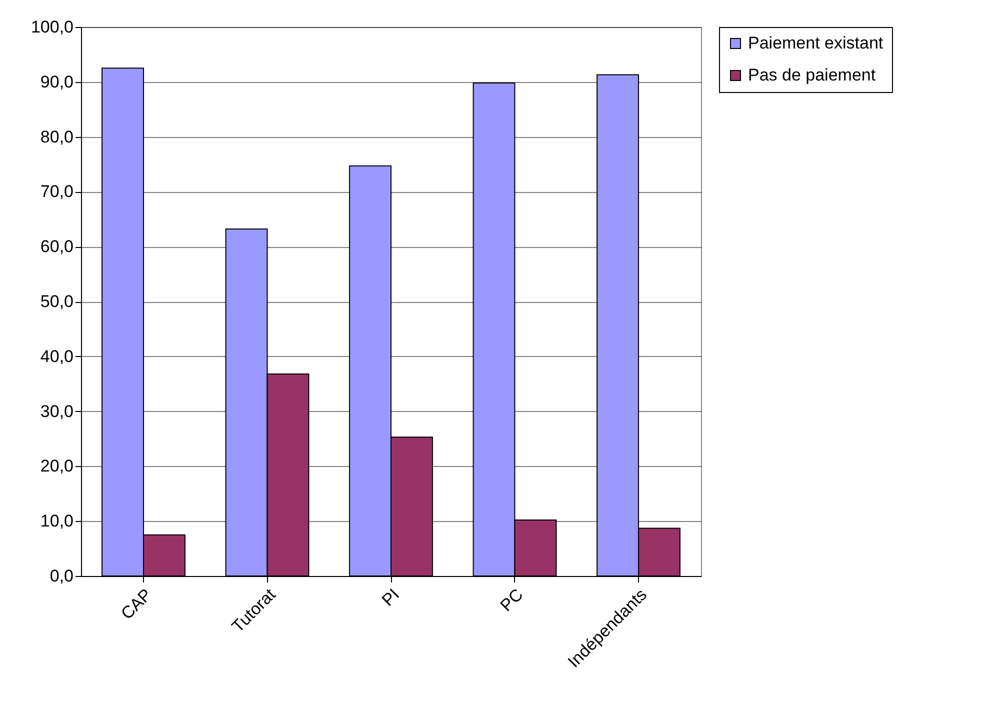 This screenshot has width=983, height=722. I want to click on y-tick-label: 20,0, so click(57, 466).